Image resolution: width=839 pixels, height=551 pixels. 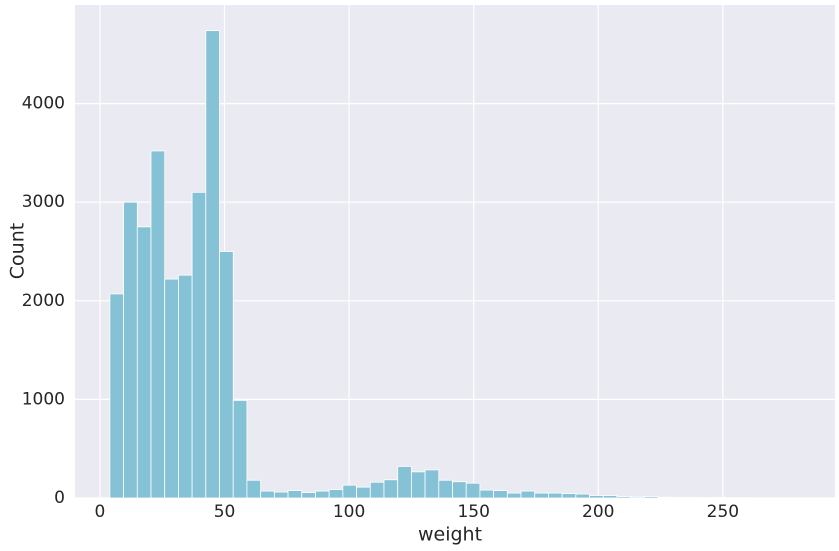 I want to click on y-tick-label: 4000, so click(x=43, y=104).